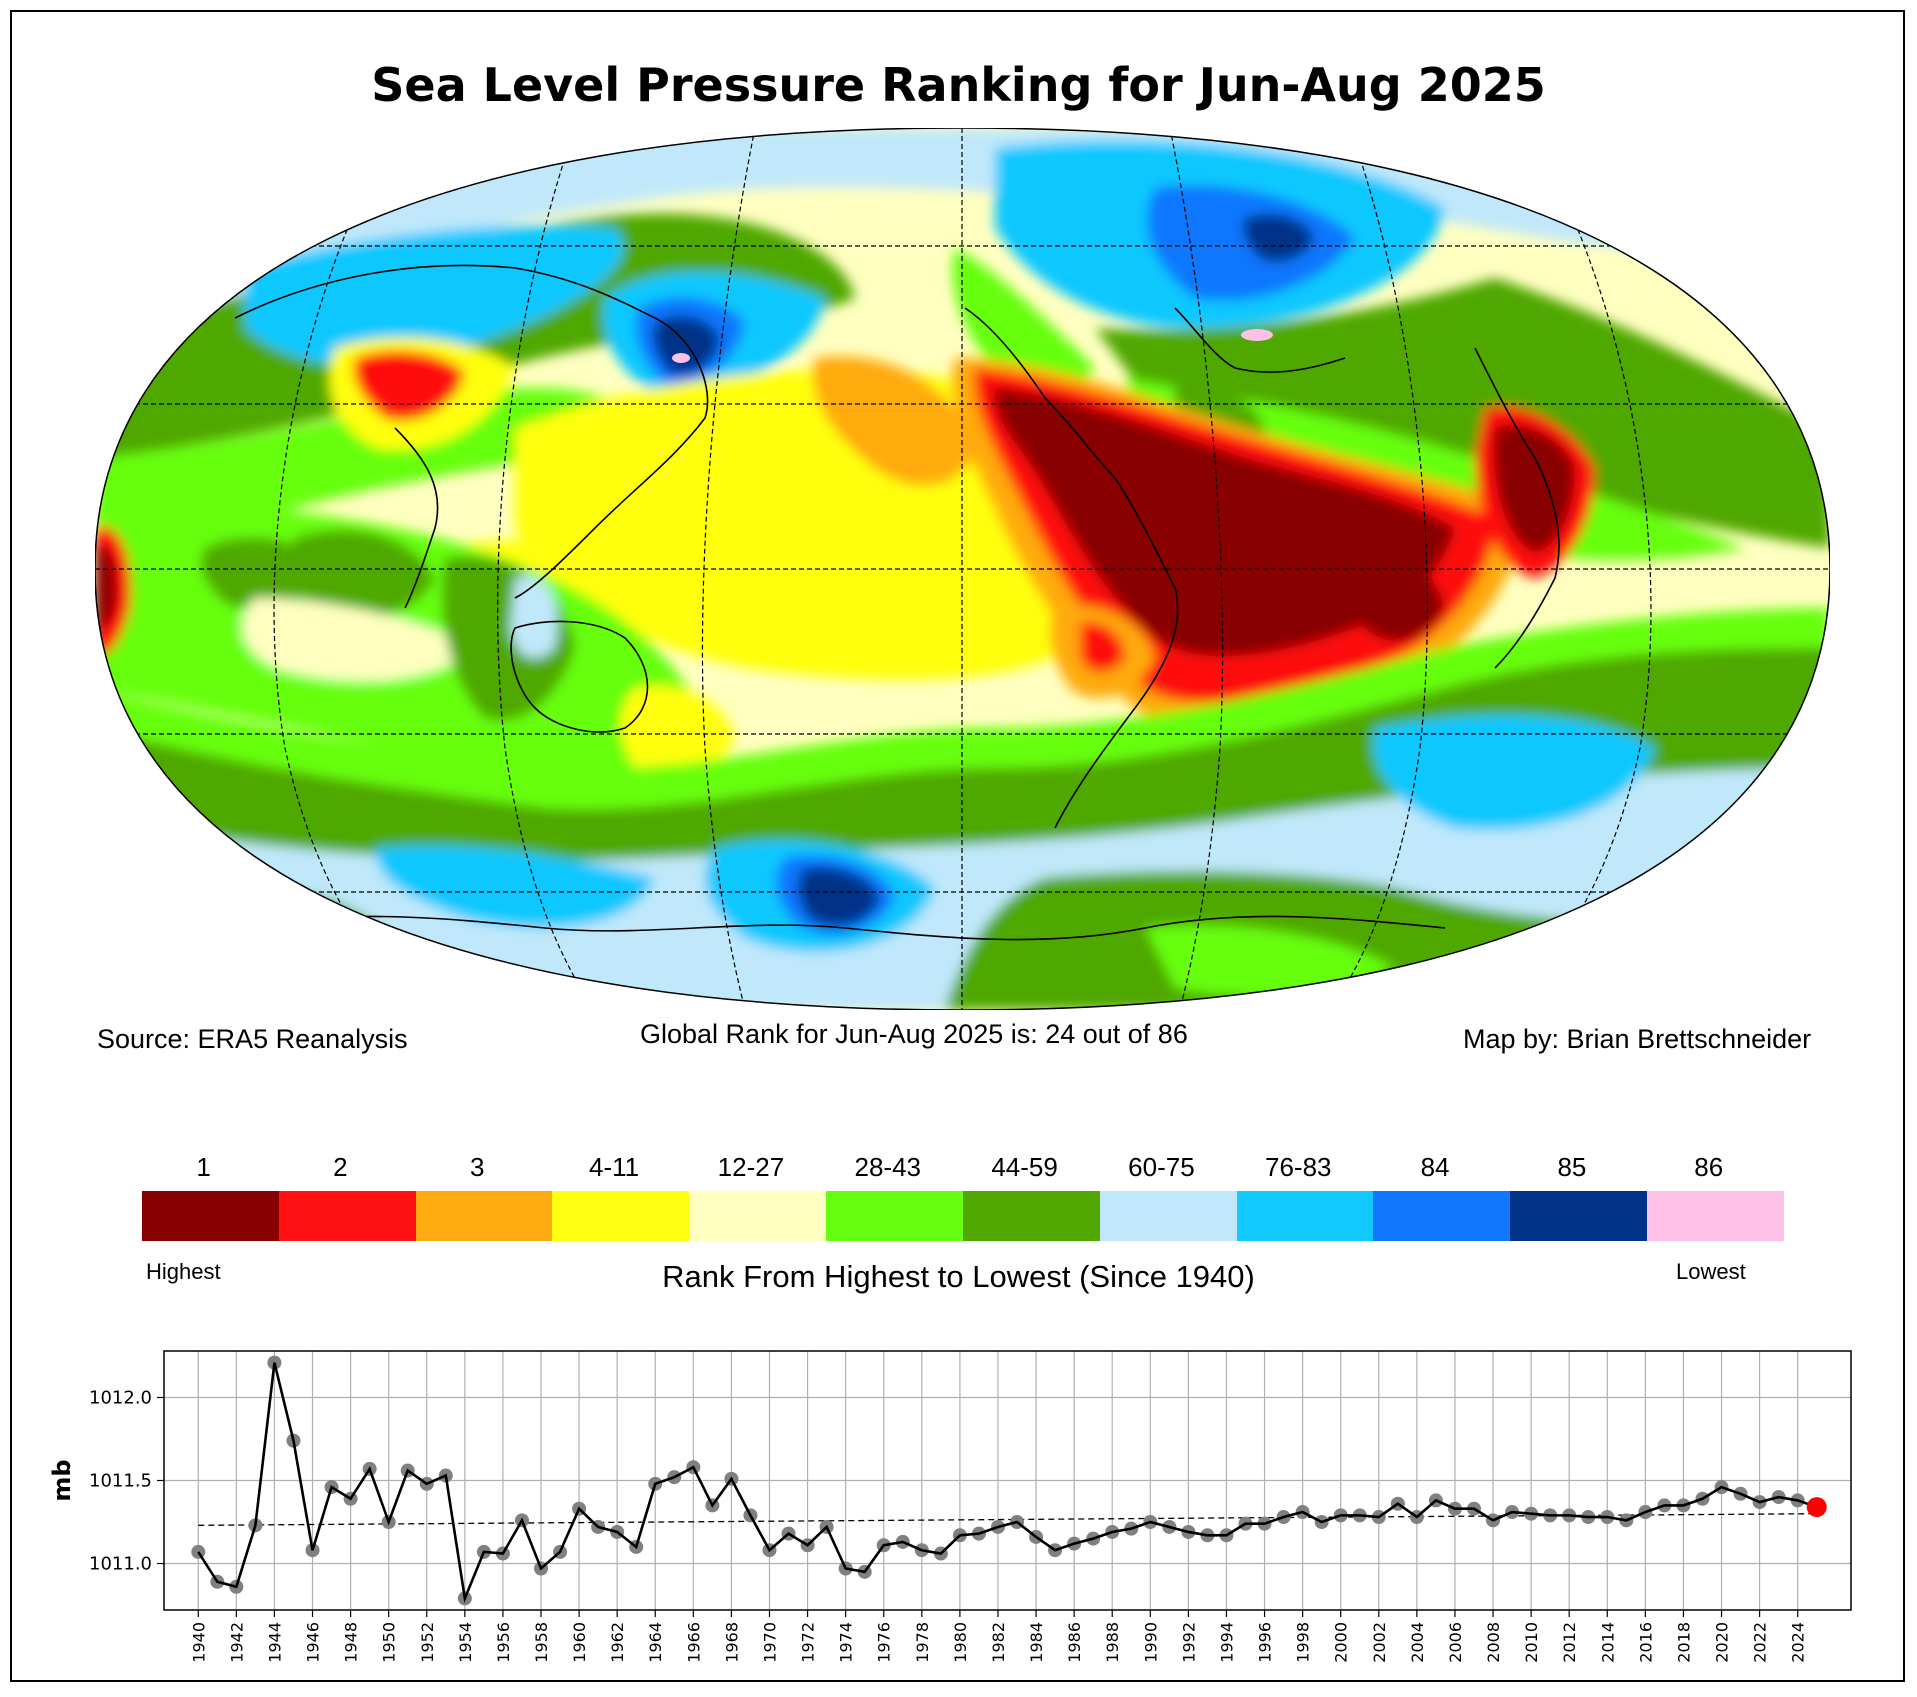  What do you see at coordinates (203, 1167) in the screenshot?
I see `colorbar-label: 1` at bounding box center [203, 1167].